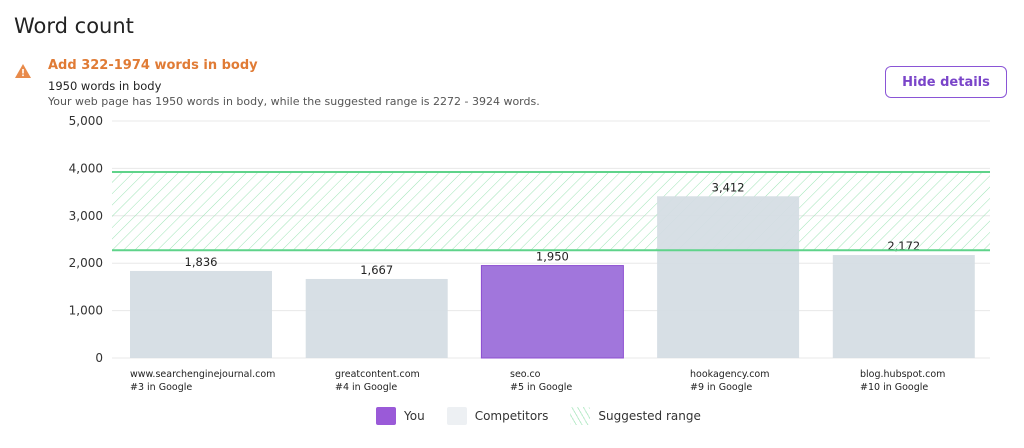 The width and height of the screenshot is (1024, 448). Describe the element at coordinates (649, 416) in the screenshot. I see `legend-label: Suggested range` at that location.